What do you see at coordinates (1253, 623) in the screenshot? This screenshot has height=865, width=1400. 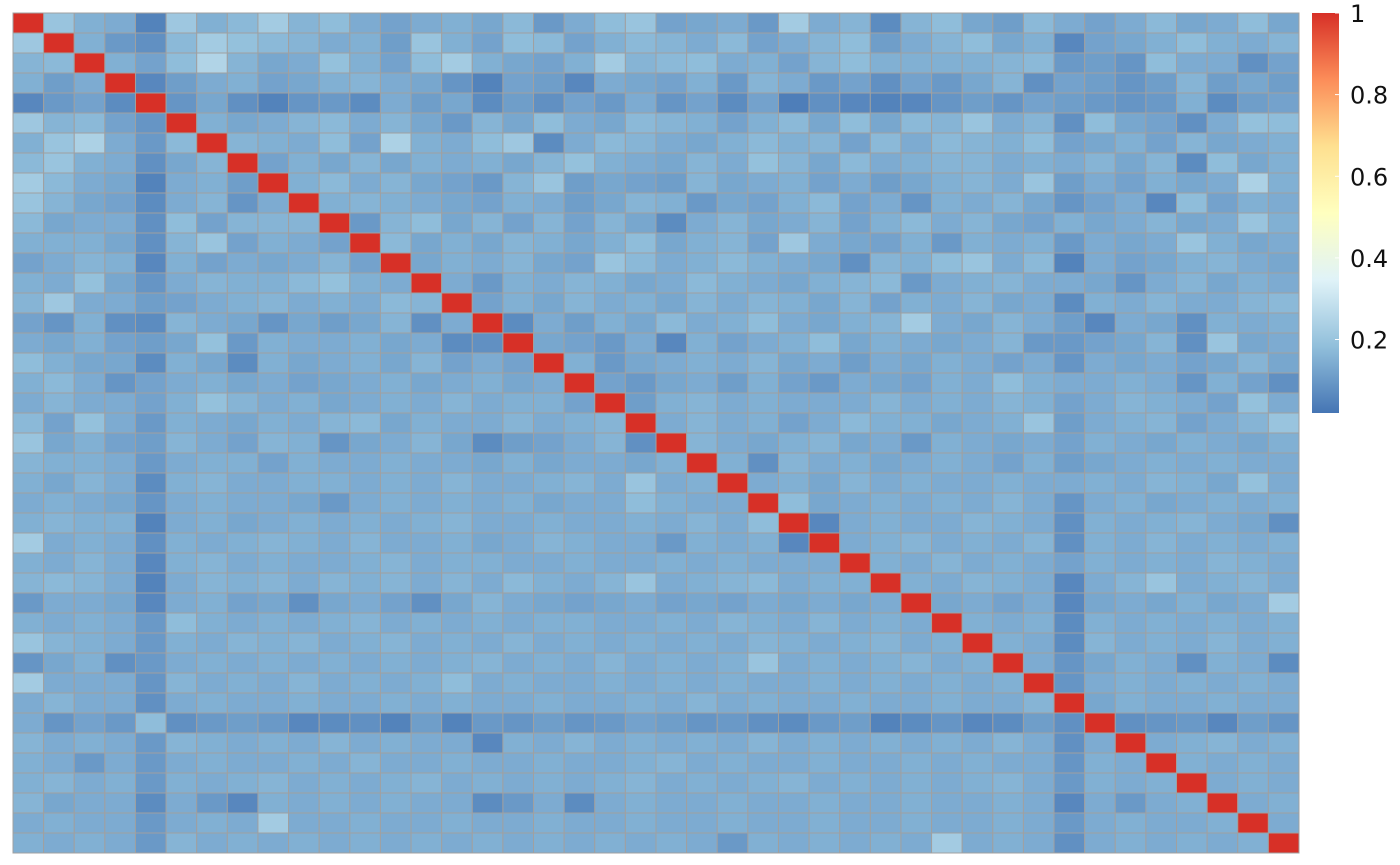 I see `heatmap-cell-r31-c41` at bounding box center [1253, 623].